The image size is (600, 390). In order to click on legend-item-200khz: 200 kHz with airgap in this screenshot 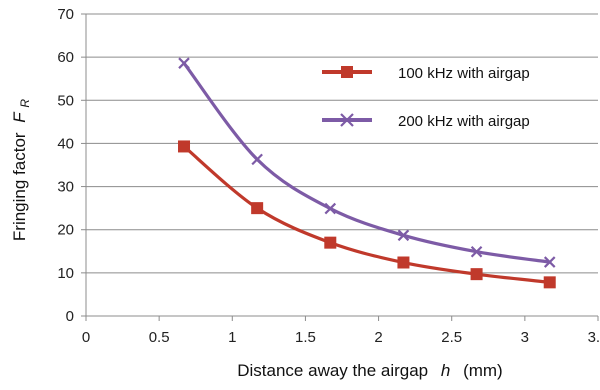, I will do `click(426, 121)`.